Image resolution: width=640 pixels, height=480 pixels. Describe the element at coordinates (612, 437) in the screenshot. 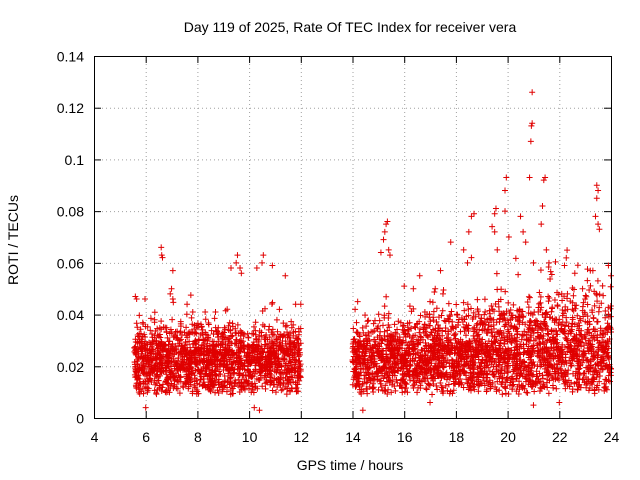

I see `x-tick-label: 24` at that location.